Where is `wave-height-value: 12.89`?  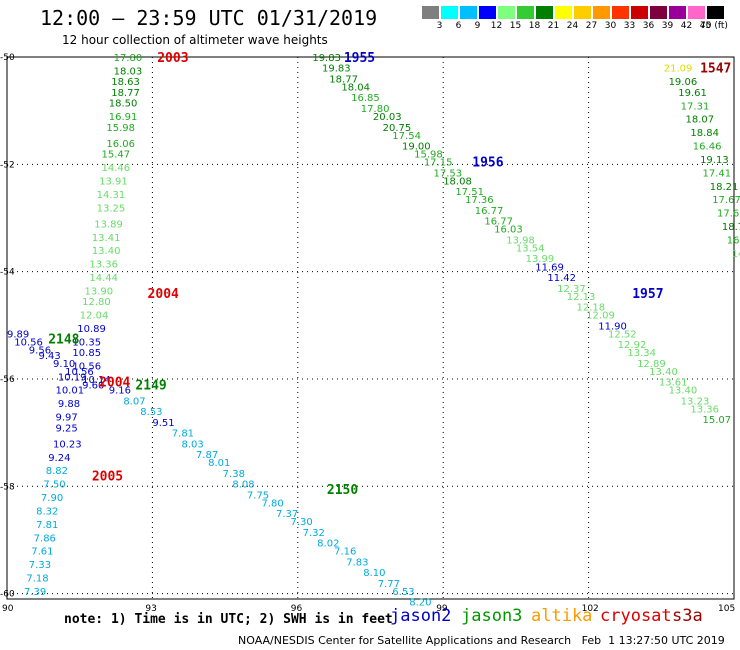
wave-height-value: 12.89 is located at coordinates (651, 364).